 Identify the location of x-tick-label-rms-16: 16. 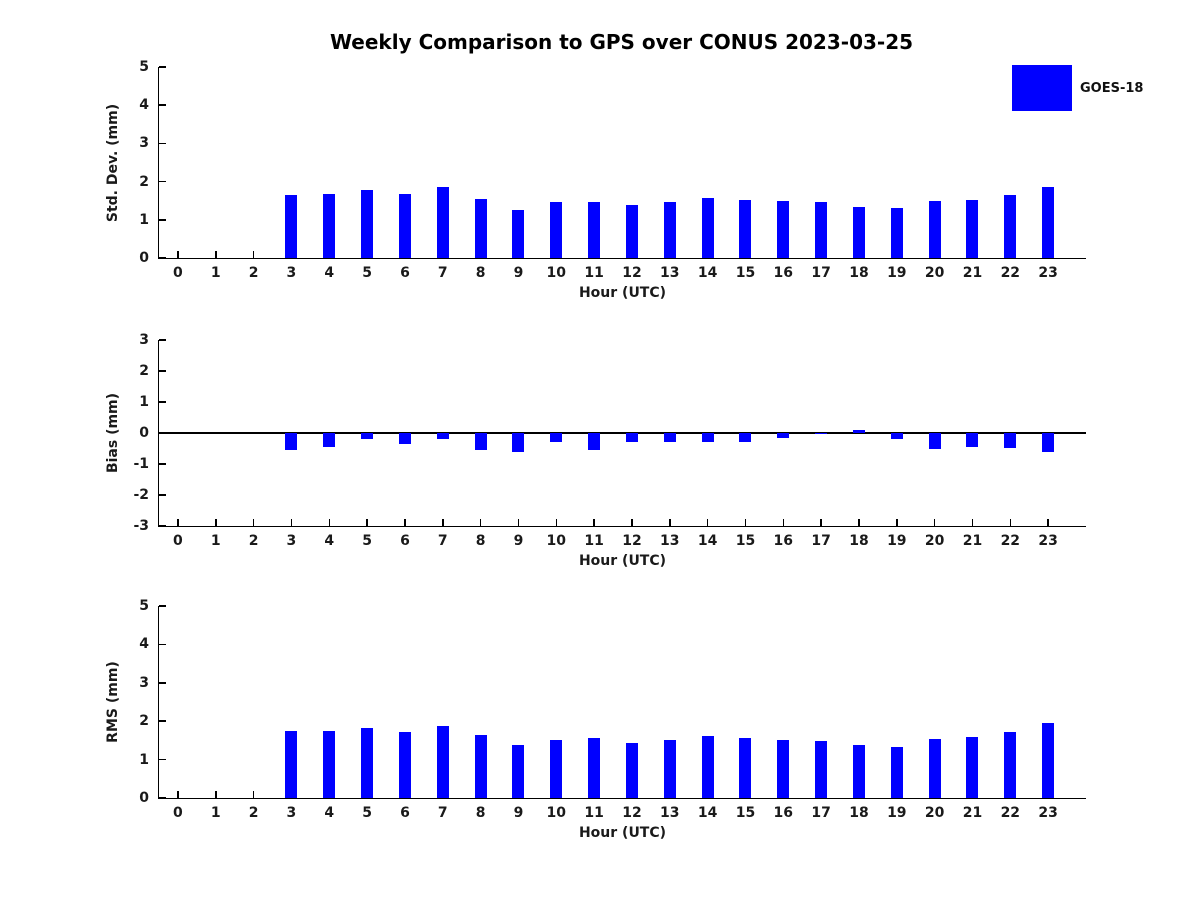
(783, 813).